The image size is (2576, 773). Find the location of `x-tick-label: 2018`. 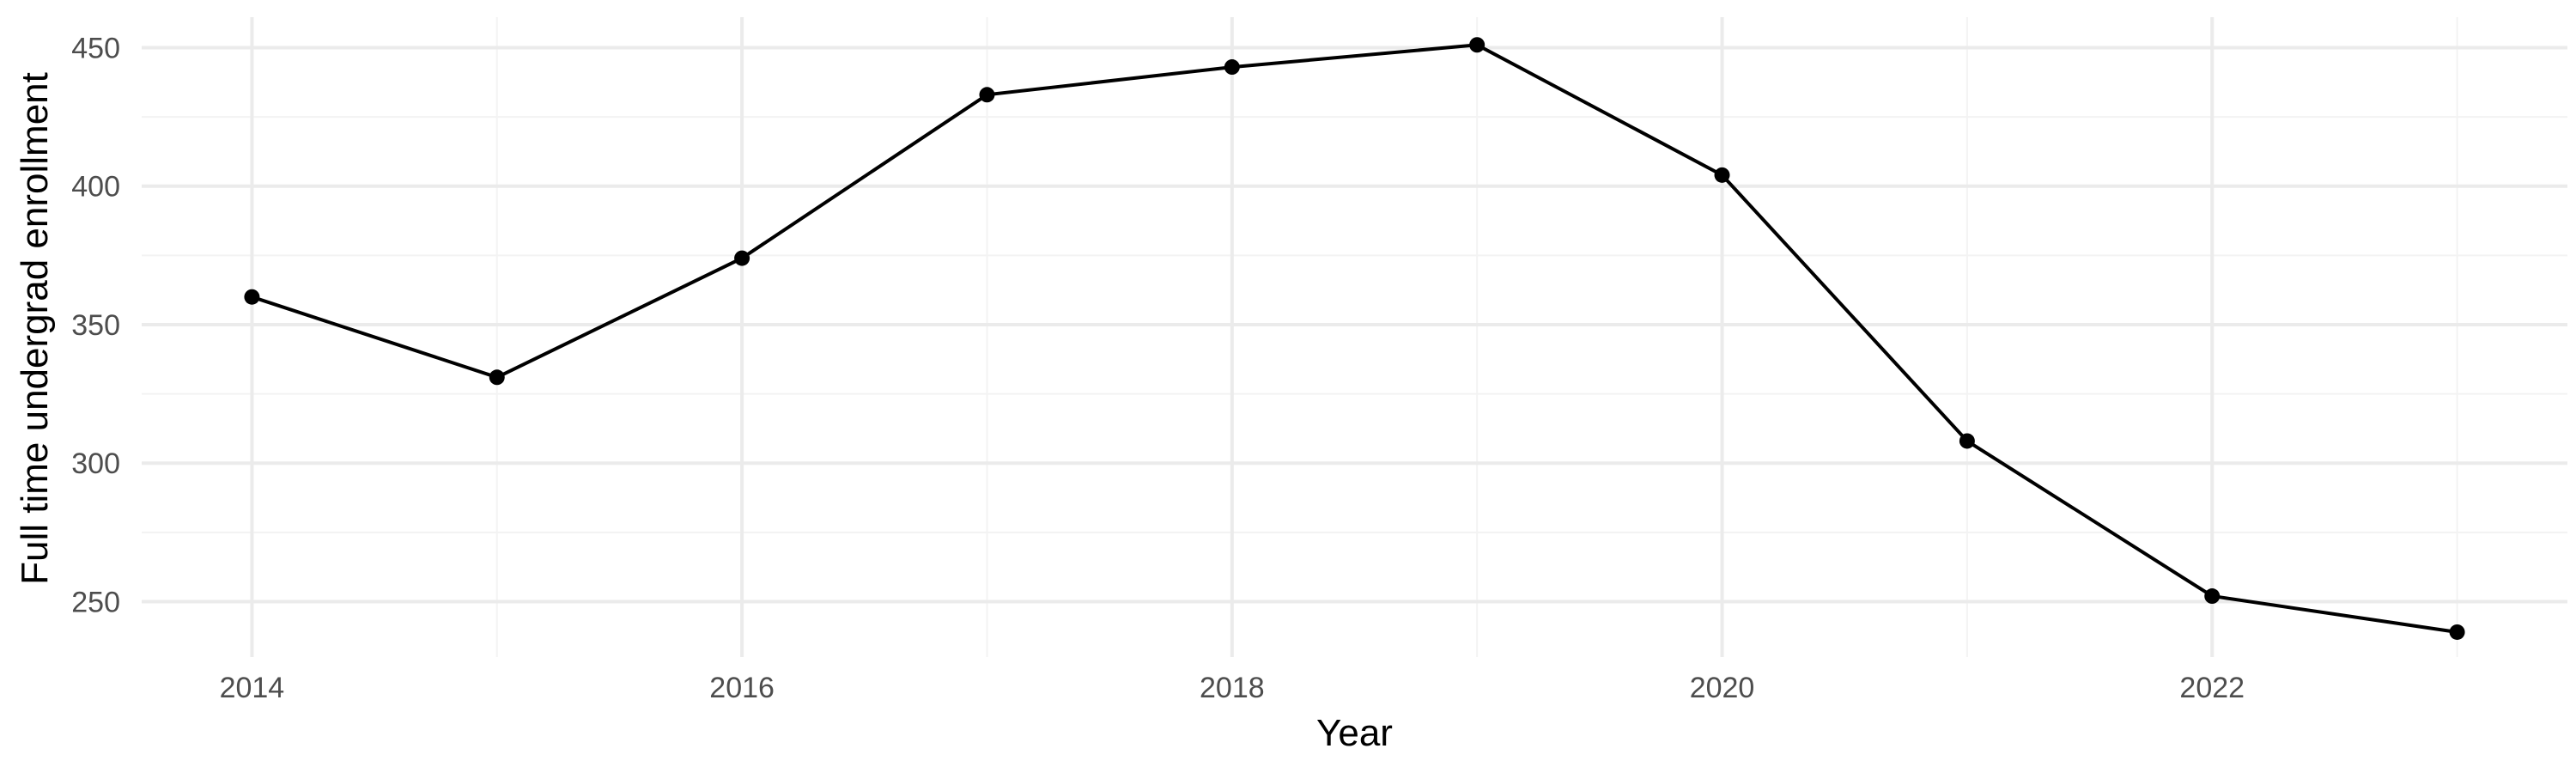

x-tick-label: 2018 is located at coordinates (1232, 688).